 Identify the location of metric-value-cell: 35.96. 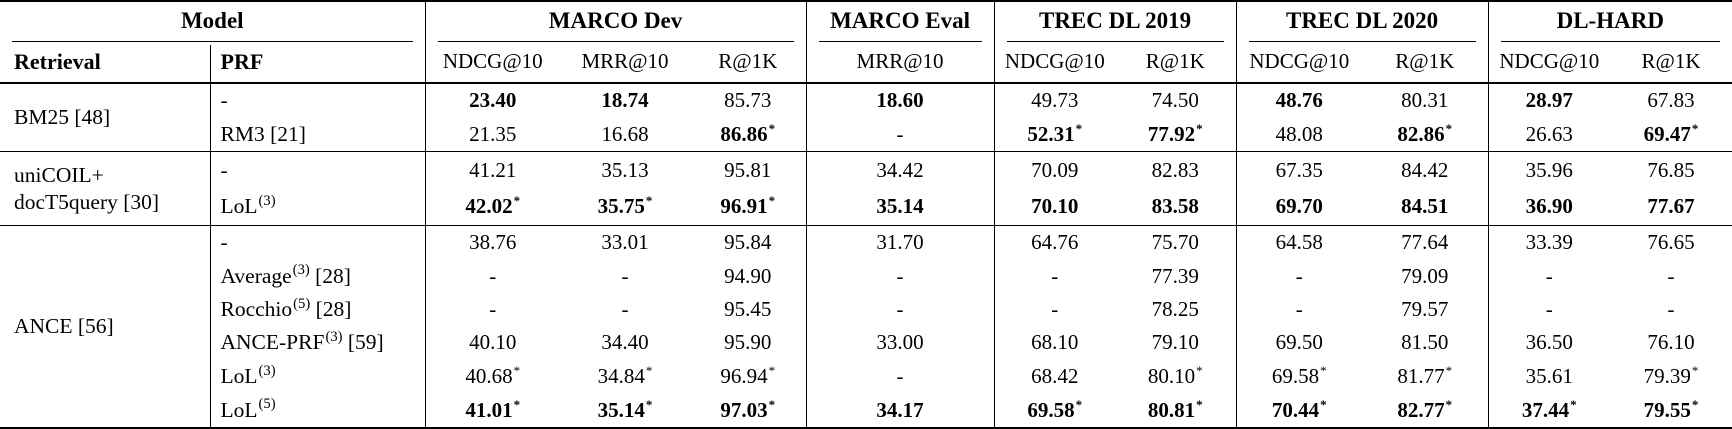
(1549, 170).